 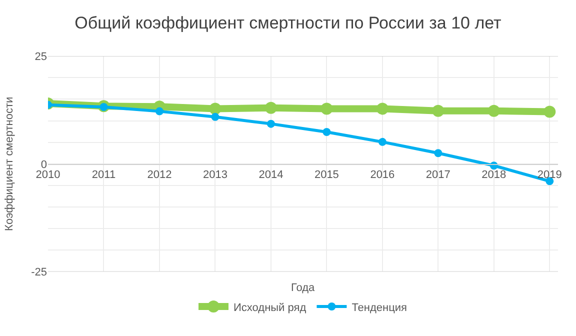 What do you see at coordinates (215, 175) in the screenshot?
I see `x-tick-label: 2013` at bounding box center [215, 175].